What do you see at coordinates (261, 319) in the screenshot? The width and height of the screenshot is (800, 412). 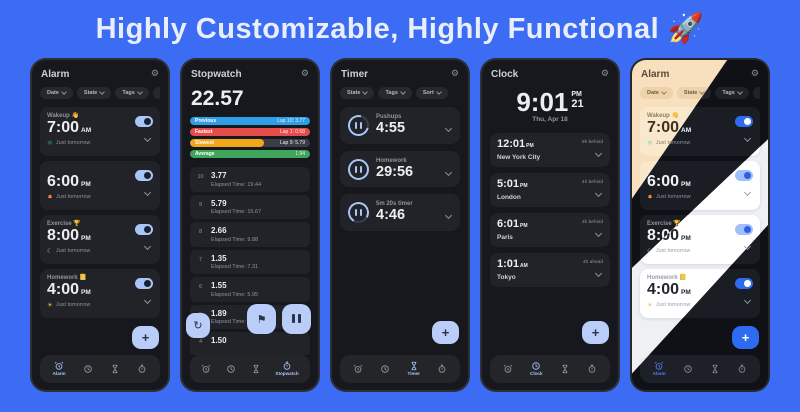 I see `lap-flag-button: ⚑` at bounding box center [261, 319].